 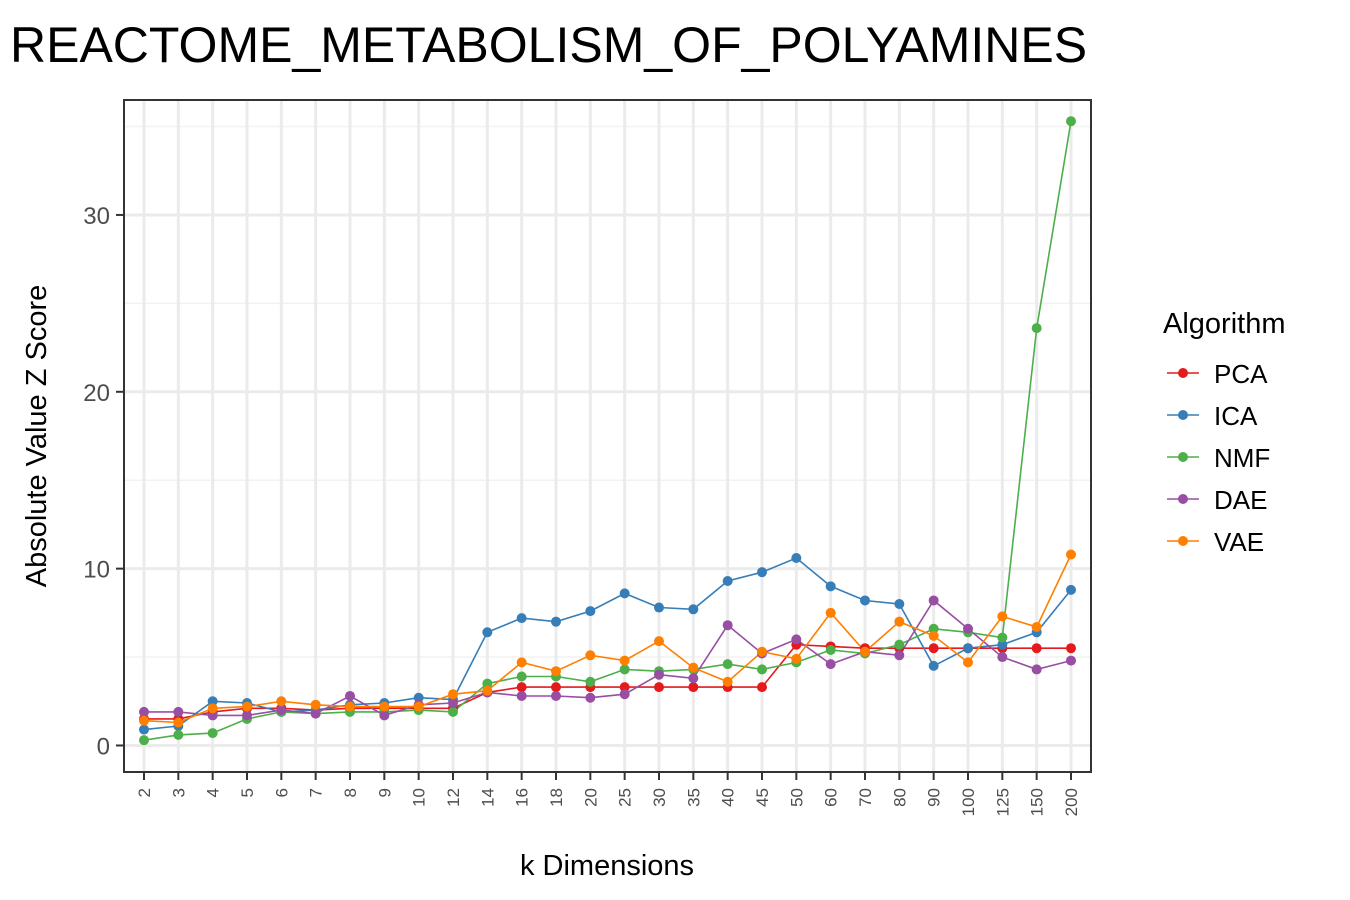 I want to click on x-tick-label: 10, so click(x=419, y=797).